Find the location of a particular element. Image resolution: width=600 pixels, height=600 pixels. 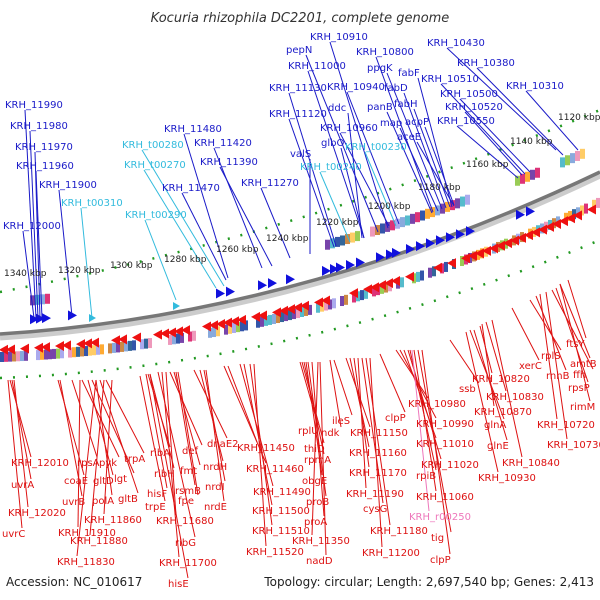

reverse-gene-label: KRH_11180 is located at coordinates (399, 531).